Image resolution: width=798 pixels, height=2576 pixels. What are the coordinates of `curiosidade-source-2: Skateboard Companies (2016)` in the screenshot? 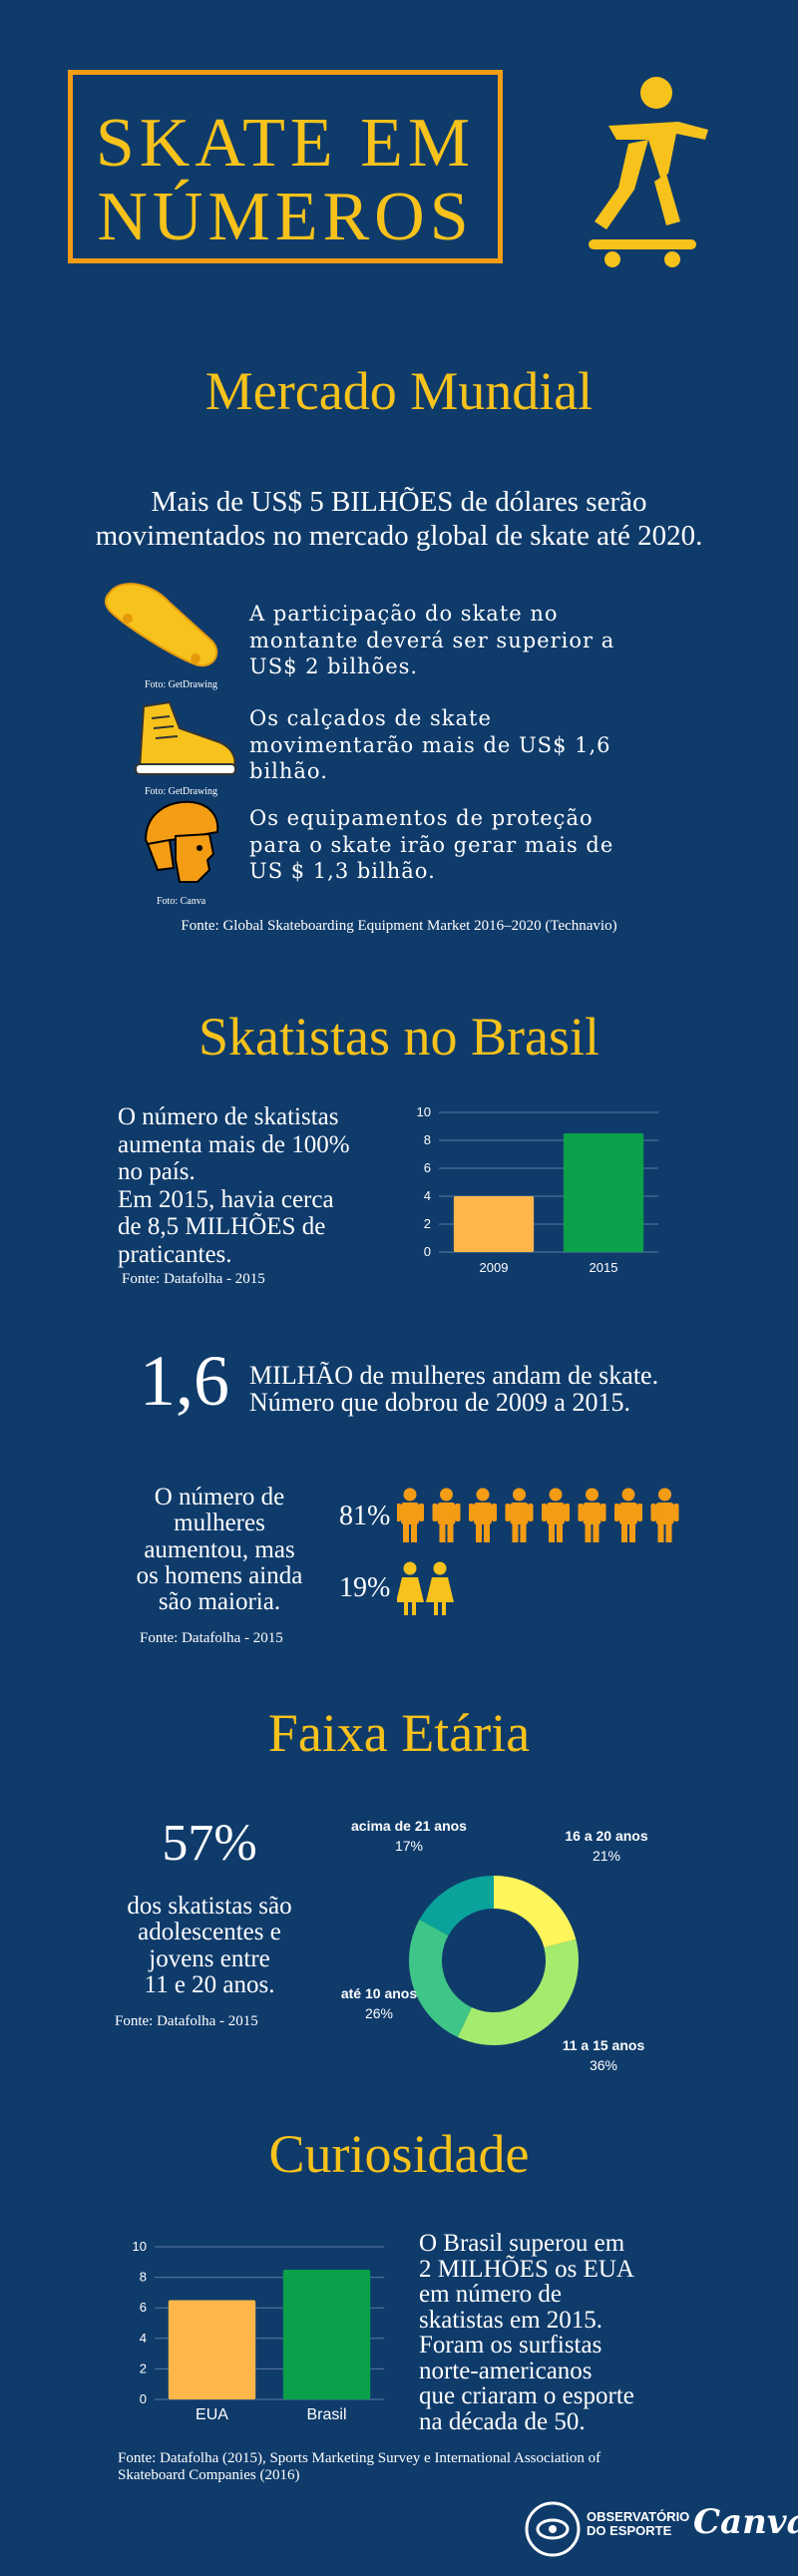 It's located at (209, 2474).